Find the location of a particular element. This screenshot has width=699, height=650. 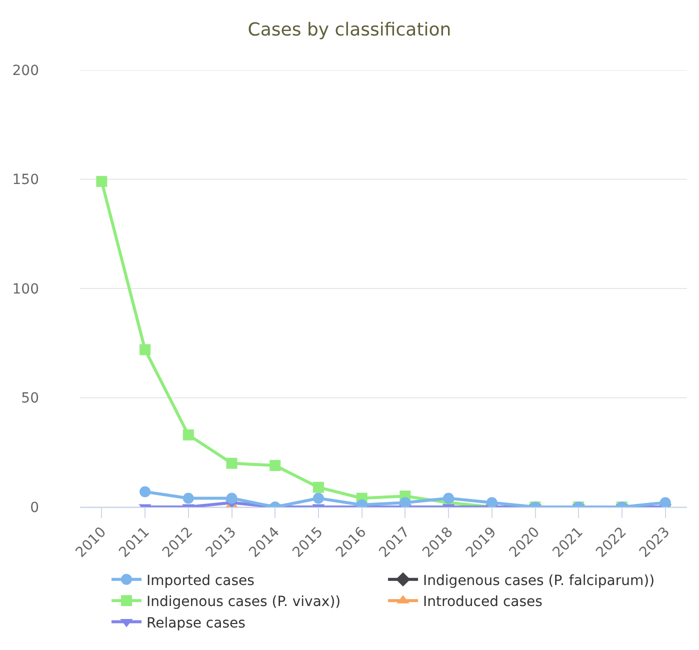

legend-label: Introduced cases is located at coordinates (482, 602).